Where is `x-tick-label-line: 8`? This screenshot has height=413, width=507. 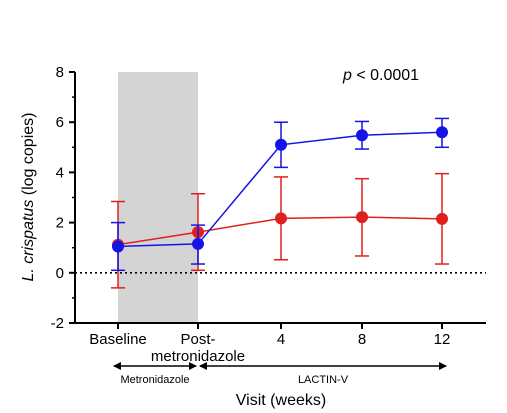 x-tick-label-line: 8 is located at coordinates (362, 339).